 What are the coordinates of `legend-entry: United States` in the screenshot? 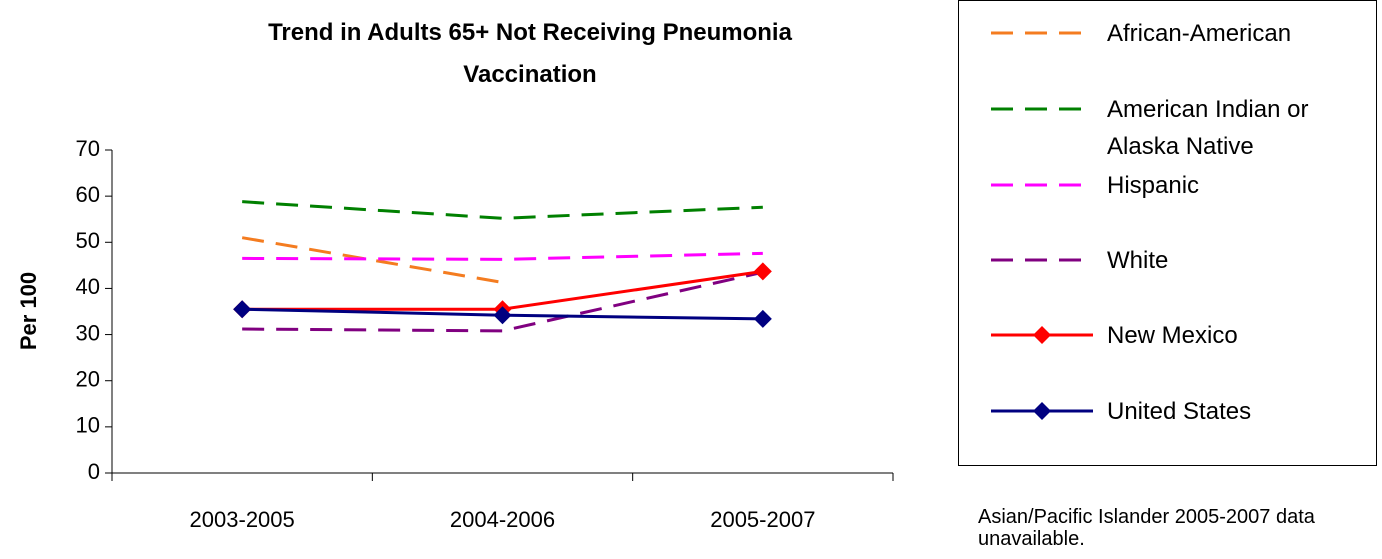 It's located at (1167, 413).